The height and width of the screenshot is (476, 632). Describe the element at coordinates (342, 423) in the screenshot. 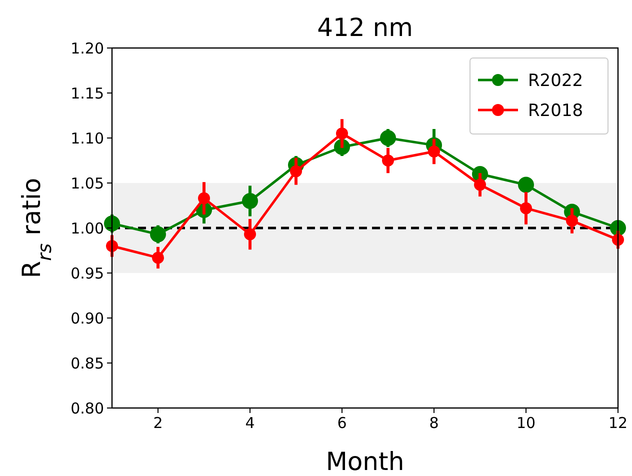

I see `x-tick-label: 6` at that location.